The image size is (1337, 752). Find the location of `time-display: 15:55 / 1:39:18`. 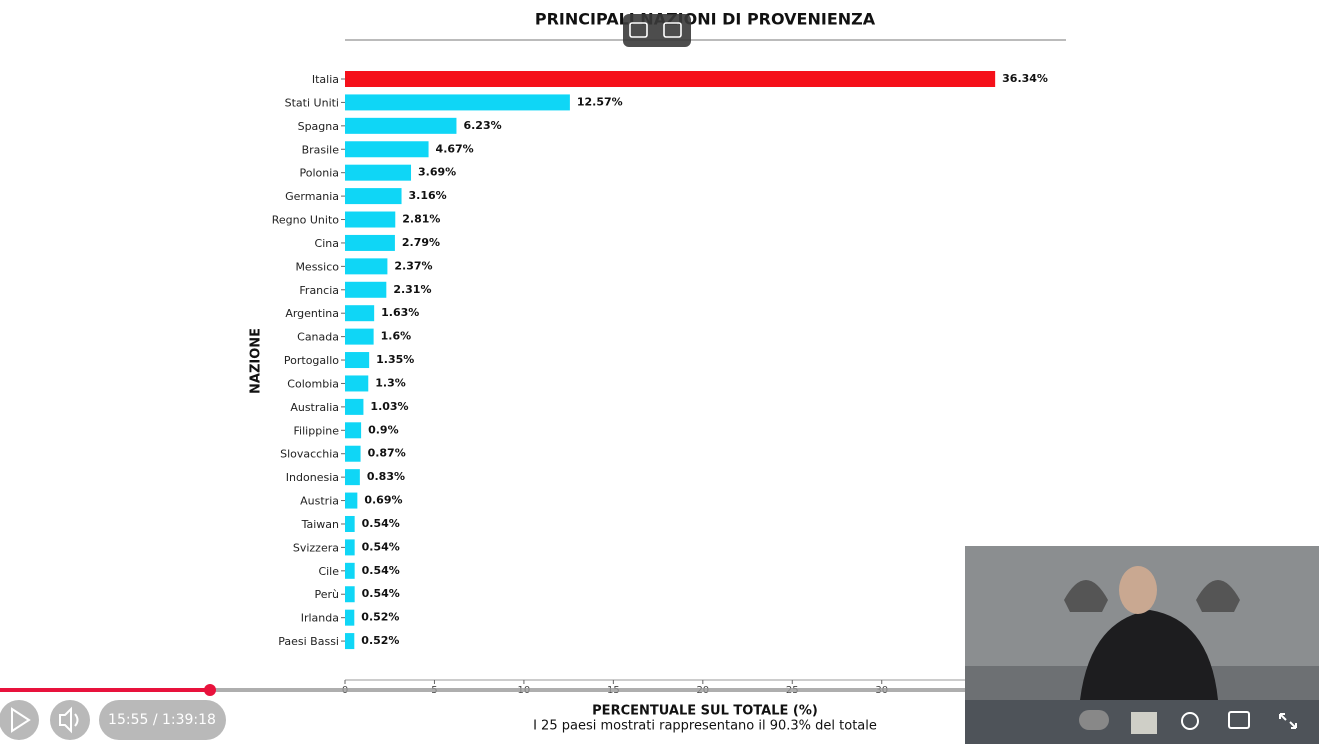

time-display: 15:55 / 1:39:18 is located at coordinates (162, 720).